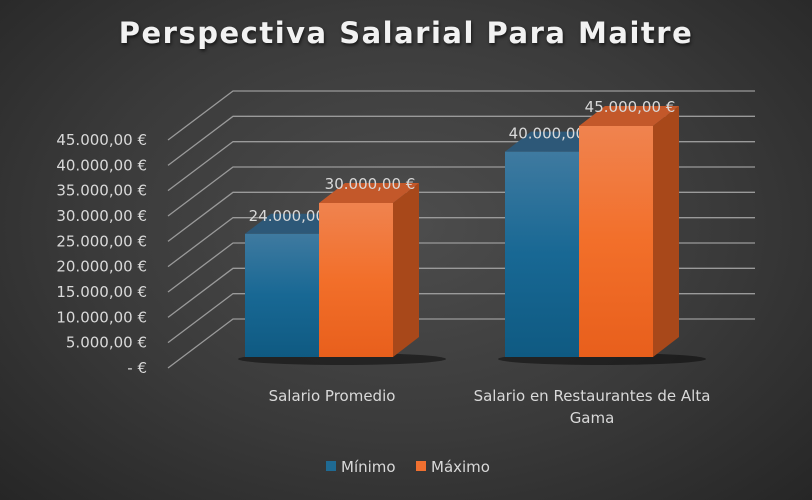 This screenshot has width=812, height=500. I want to click on y-tick-label: - €, so click(137, 368).